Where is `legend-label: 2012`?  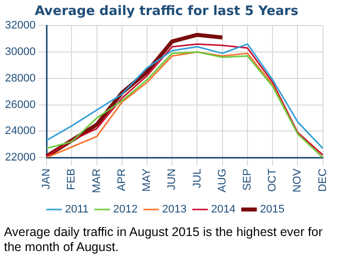 legend-label: 2012 is located at coordinates (125, 210).